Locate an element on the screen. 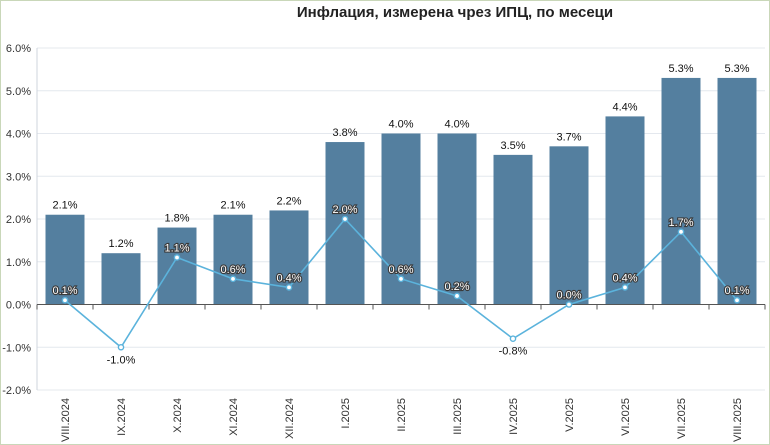  line-data-label: 0.2% is located at coordinates (456, 287).